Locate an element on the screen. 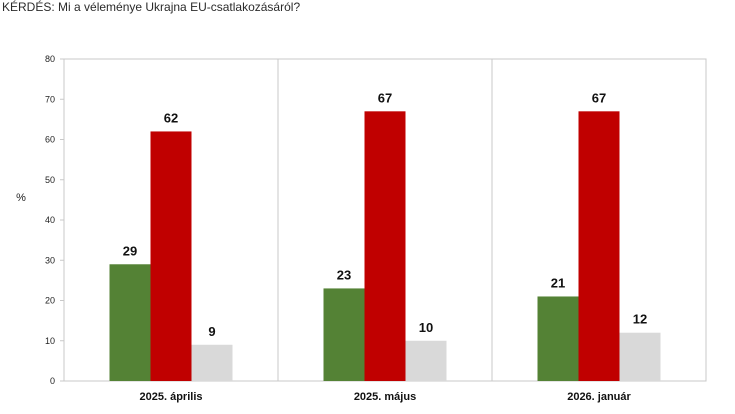 The width and height of the screenshot is (735, 414). y-tick-label: 60 is located at coordinates (50, 140).